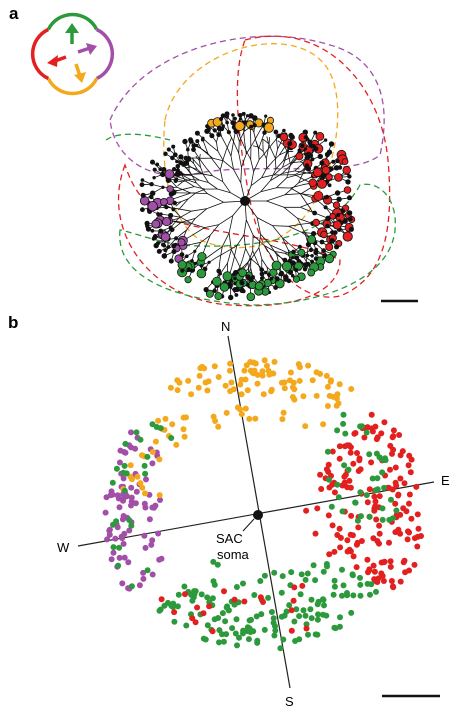 This screenshot has width=474, height=716. Describe the element at coordinates (63, 547) in the screenshot. I see `direction-west: W` at that location.